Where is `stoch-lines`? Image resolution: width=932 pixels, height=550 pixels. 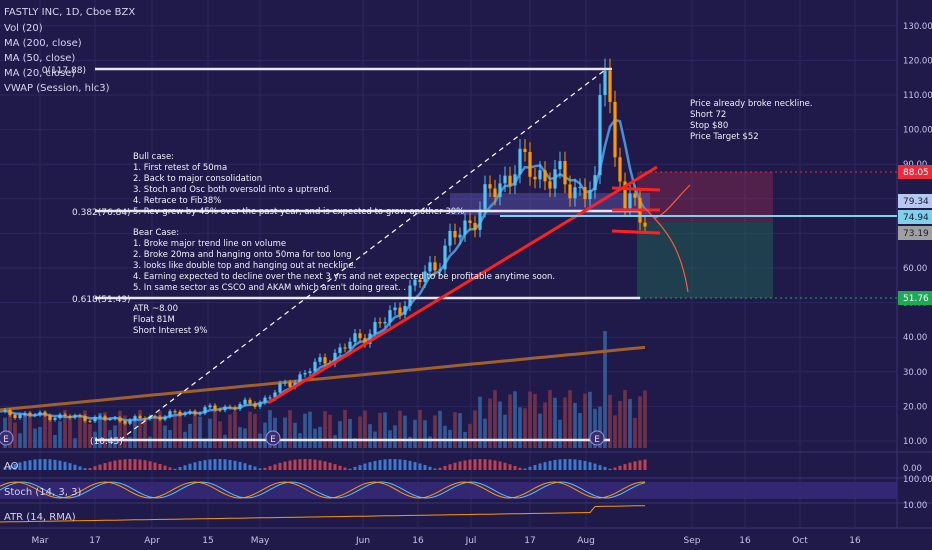
stoch-lines is located at coordinates (323, 490).